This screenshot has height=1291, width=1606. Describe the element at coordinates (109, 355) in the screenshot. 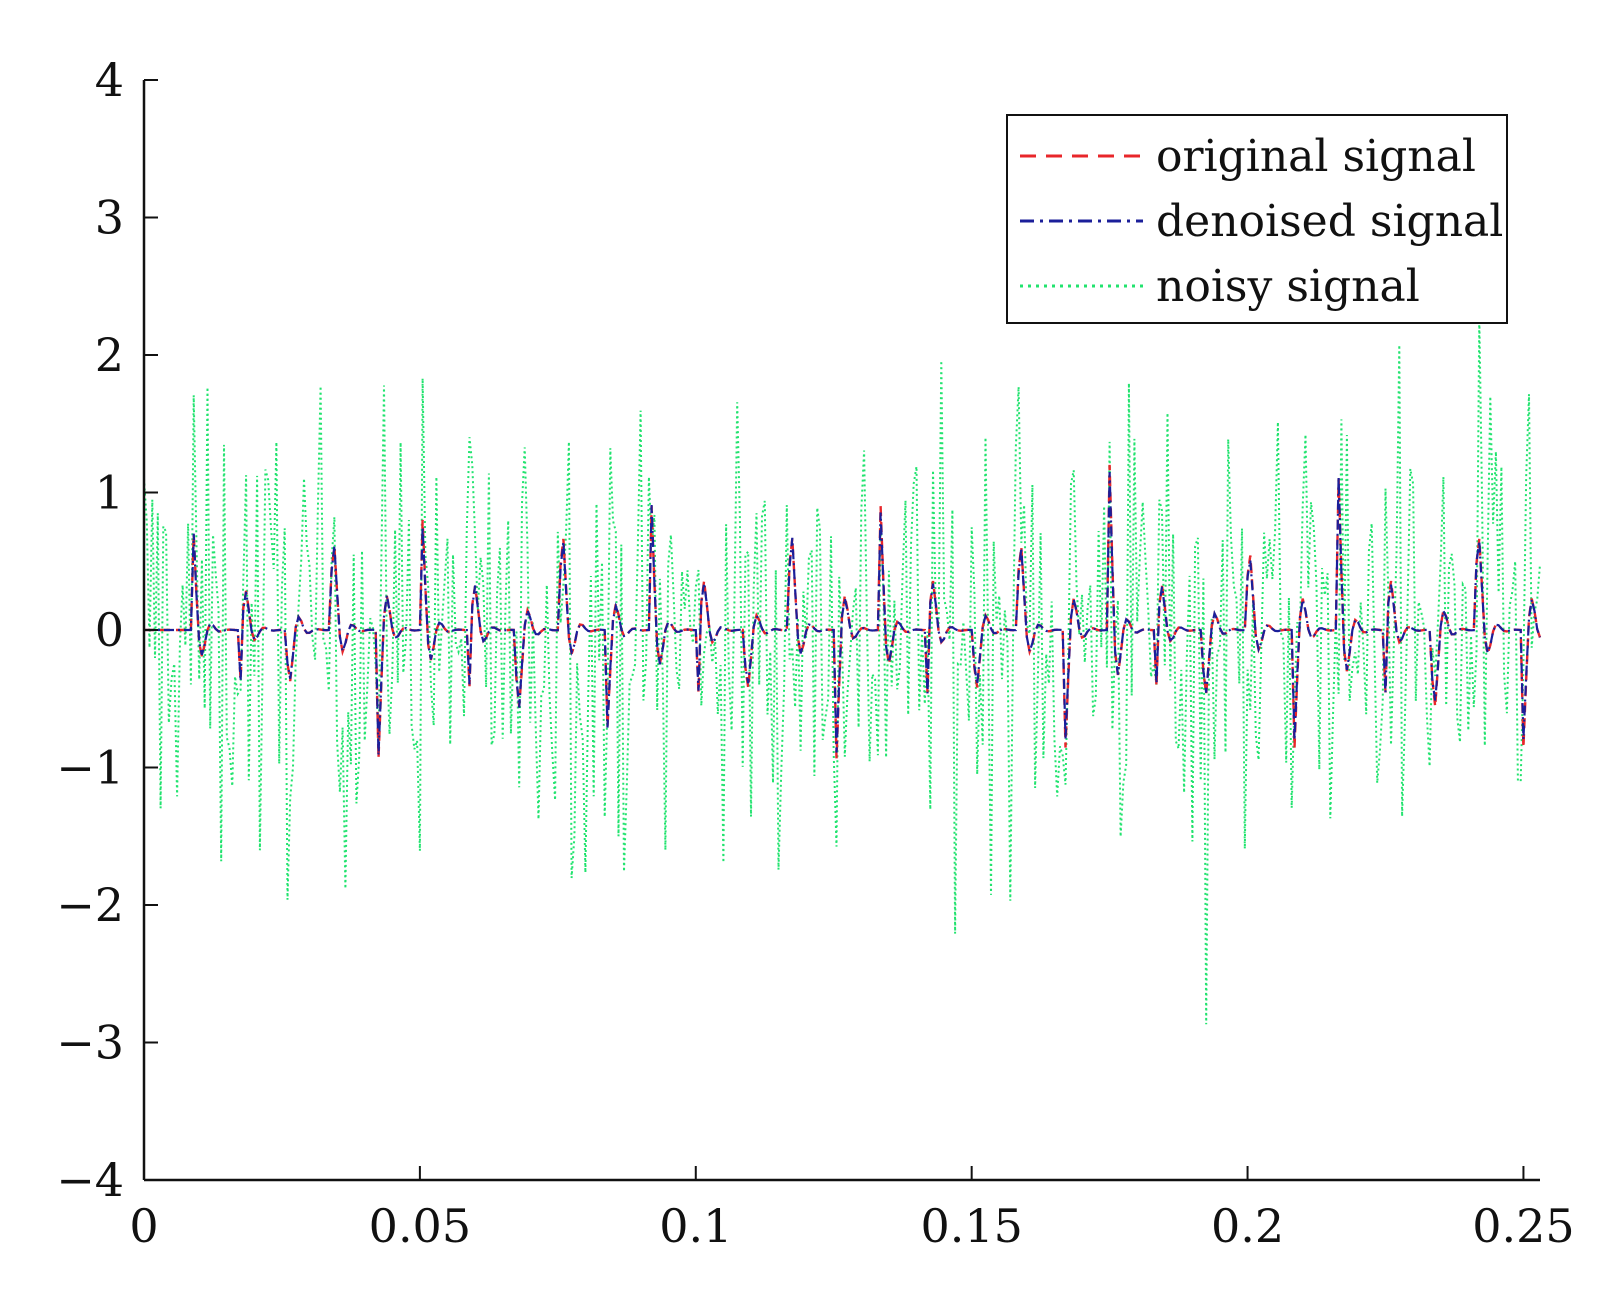

I see `y-tick-label: 2` at that location.